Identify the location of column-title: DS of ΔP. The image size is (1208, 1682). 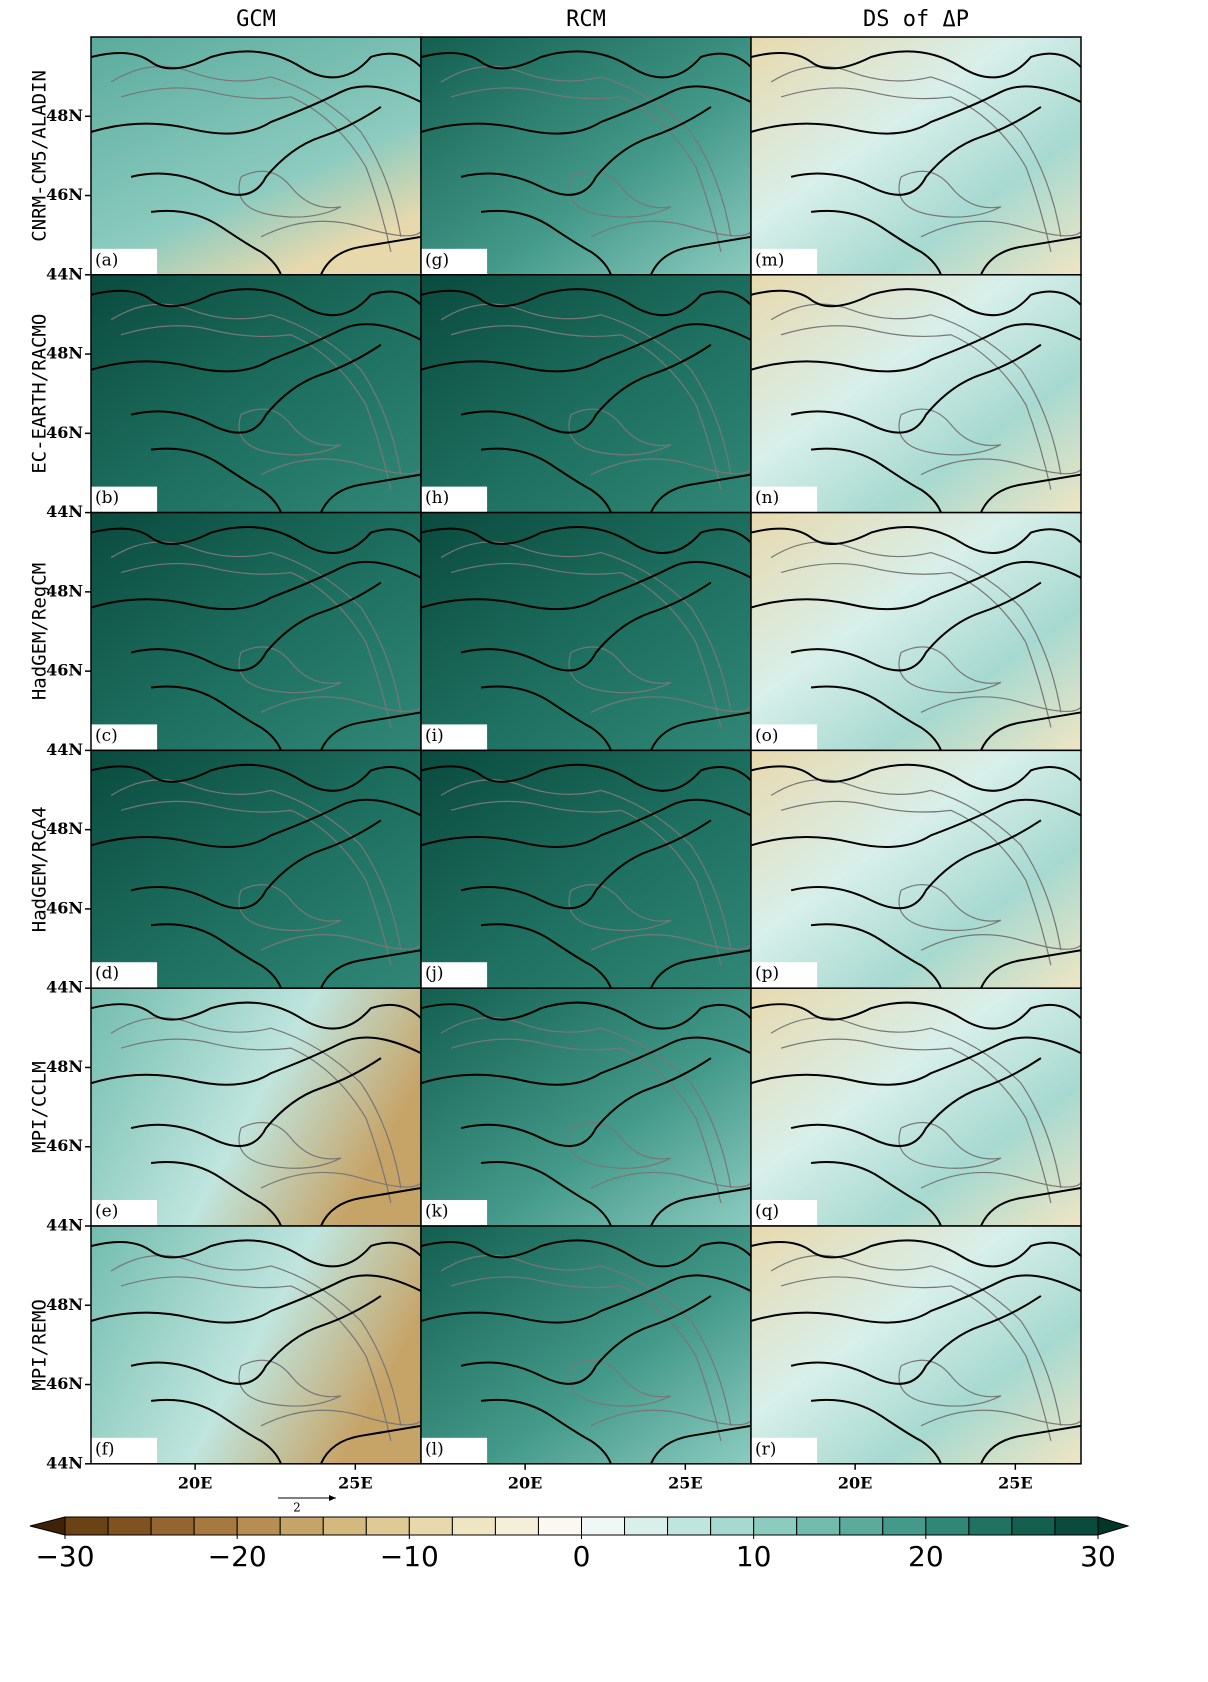
(916, 19).